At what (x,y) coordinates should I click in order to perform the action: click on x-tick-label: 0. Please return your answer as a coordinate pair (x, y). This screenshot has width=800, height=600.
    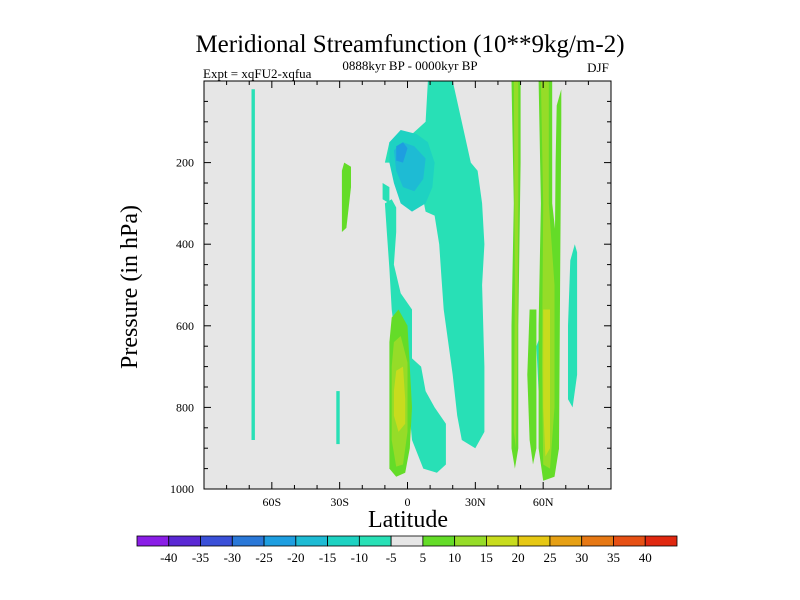
    Looking at the image, I should click on (408, 502).